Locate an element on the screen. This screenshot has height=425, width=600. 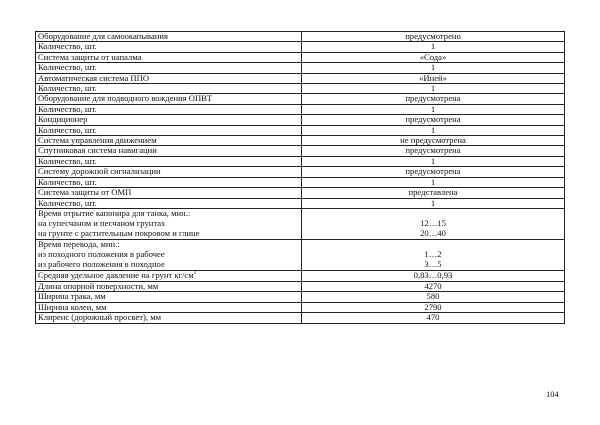
row-label: Оборудование для самоокапывания is located at coordinates (168, 36).